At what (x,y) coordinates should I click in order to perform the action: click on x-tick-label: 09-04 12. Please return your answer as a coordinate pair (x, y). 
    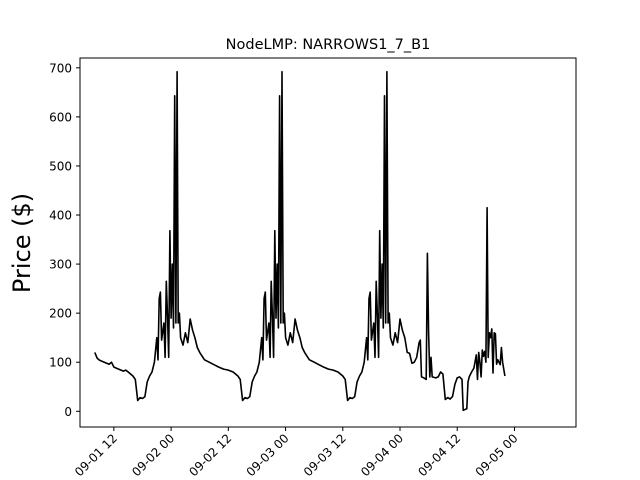
    Looking at the image, I should click on (439, 455).